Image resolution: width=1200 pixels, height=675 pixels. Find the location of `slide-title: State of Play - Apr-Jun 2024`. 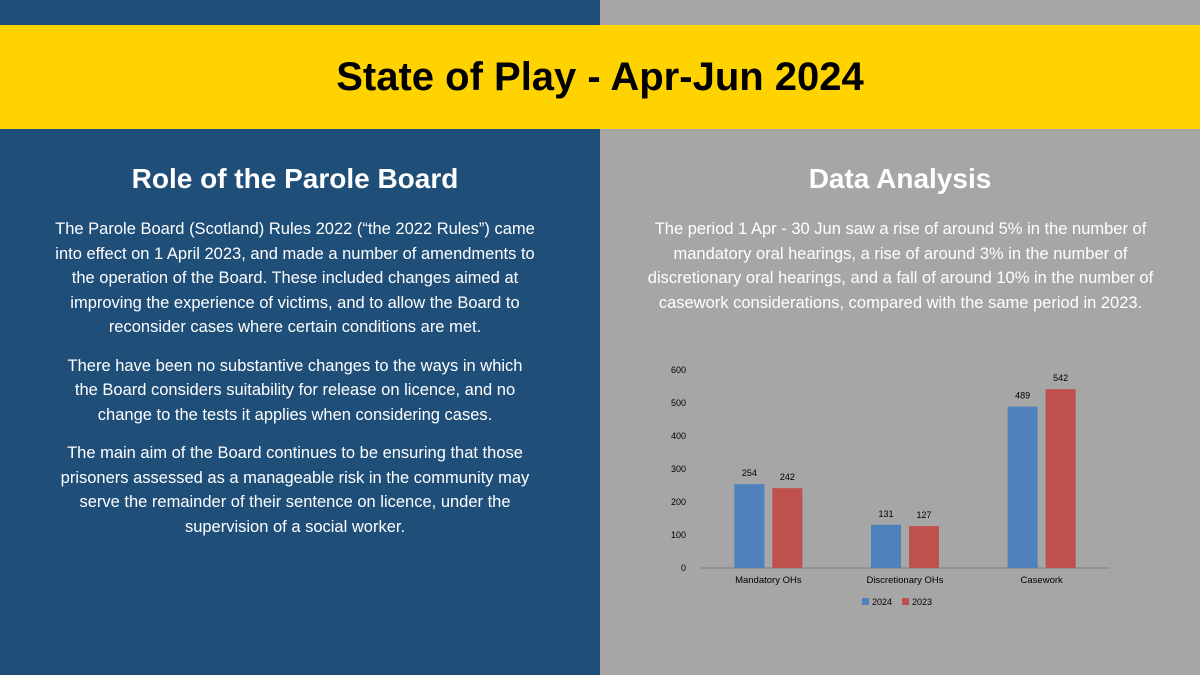

slide-title: State of Play - Apr-Jun 2024 is located at coordinates (600, 76).